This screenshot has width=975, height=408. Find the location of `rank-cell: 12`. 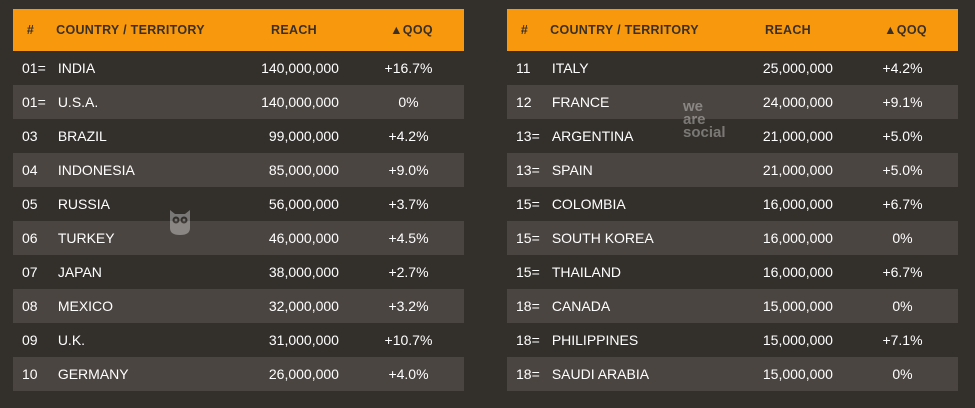

rank-cell: 12 is located at coordinates (524, 102).